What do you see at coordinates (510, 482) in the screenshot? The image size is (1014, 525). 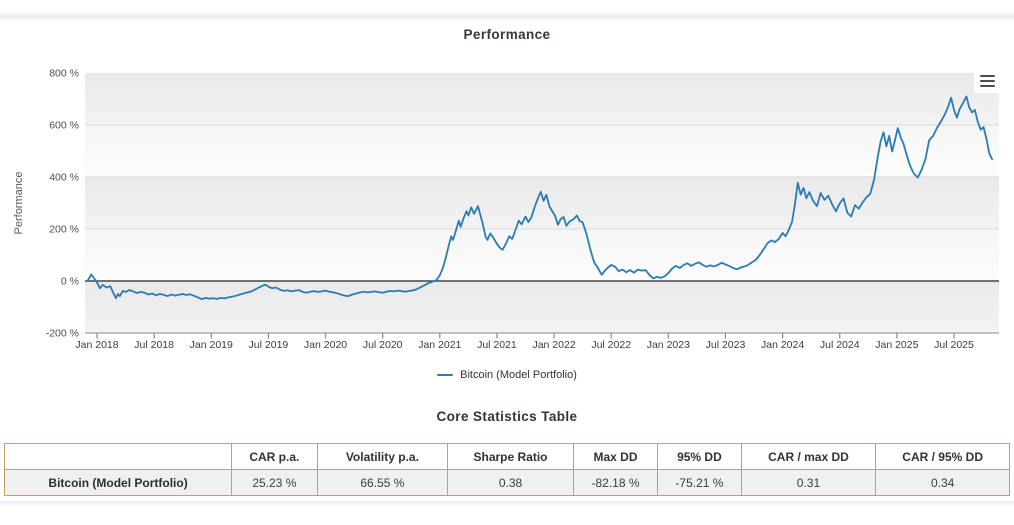 I see `sharpe-value: 0.38` at bounding box center [510, 482].